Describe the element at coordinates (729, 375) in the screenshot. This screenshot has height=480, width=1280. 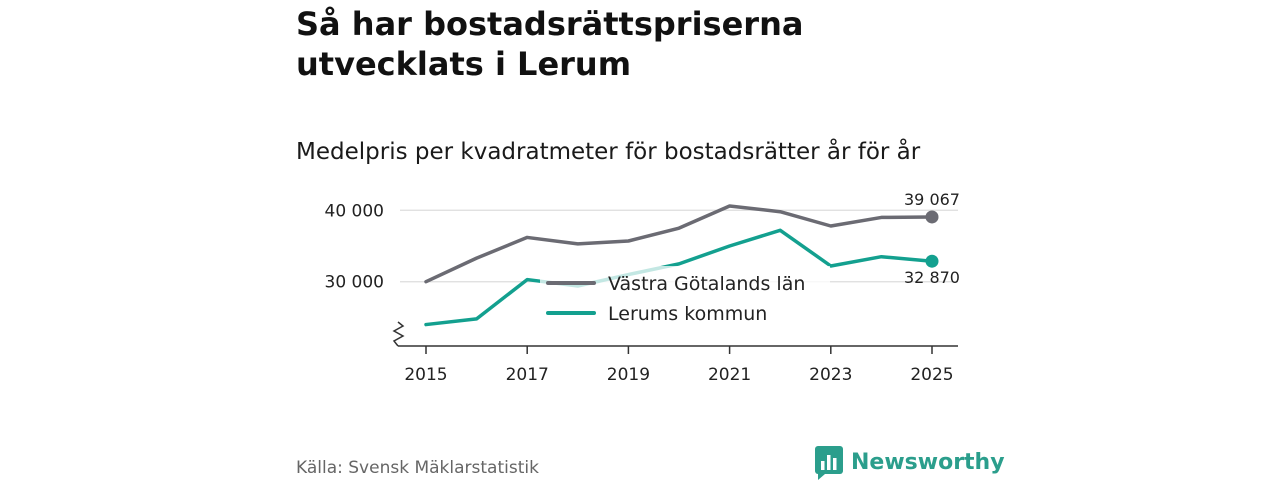
I see `x-tick-label: 2021` at that location.